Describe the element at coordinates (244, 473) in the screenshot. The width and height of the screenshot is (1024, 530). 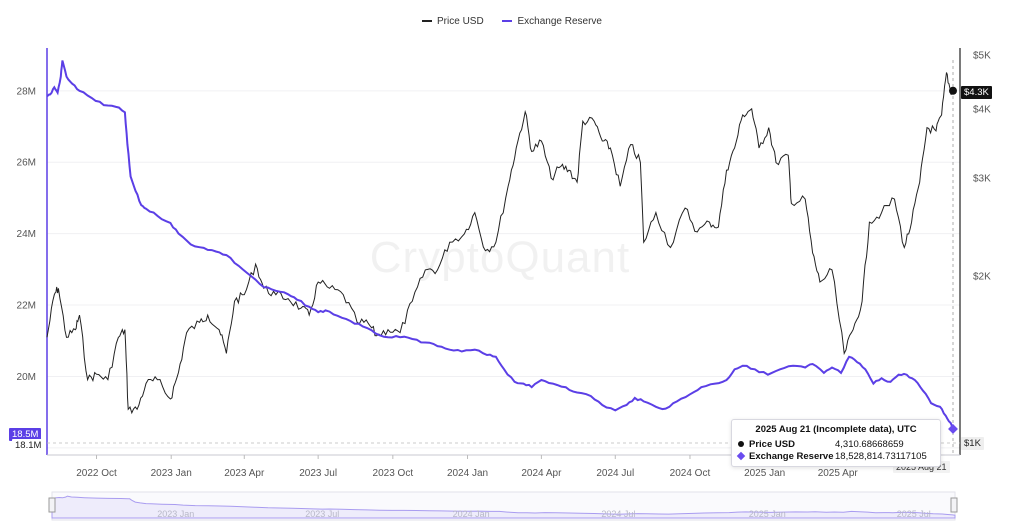
I see `x-tick-label: 2023 Apr` at that location.